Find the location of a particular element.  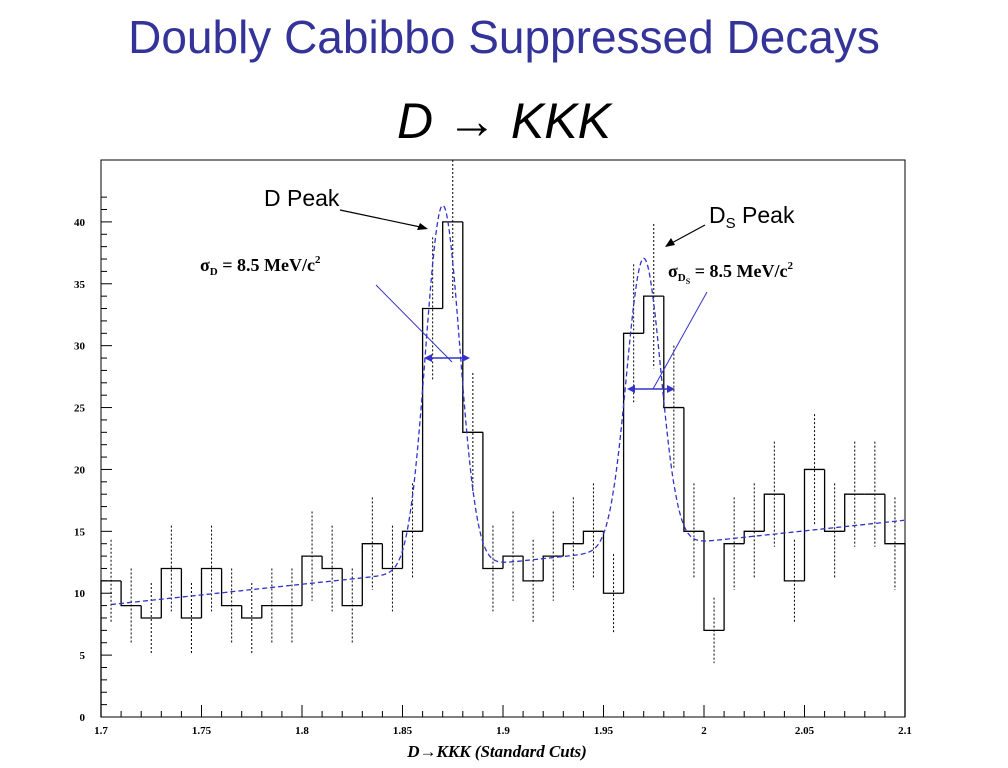

x-tick-label: 2.05 is located at coordinates (805, 731).